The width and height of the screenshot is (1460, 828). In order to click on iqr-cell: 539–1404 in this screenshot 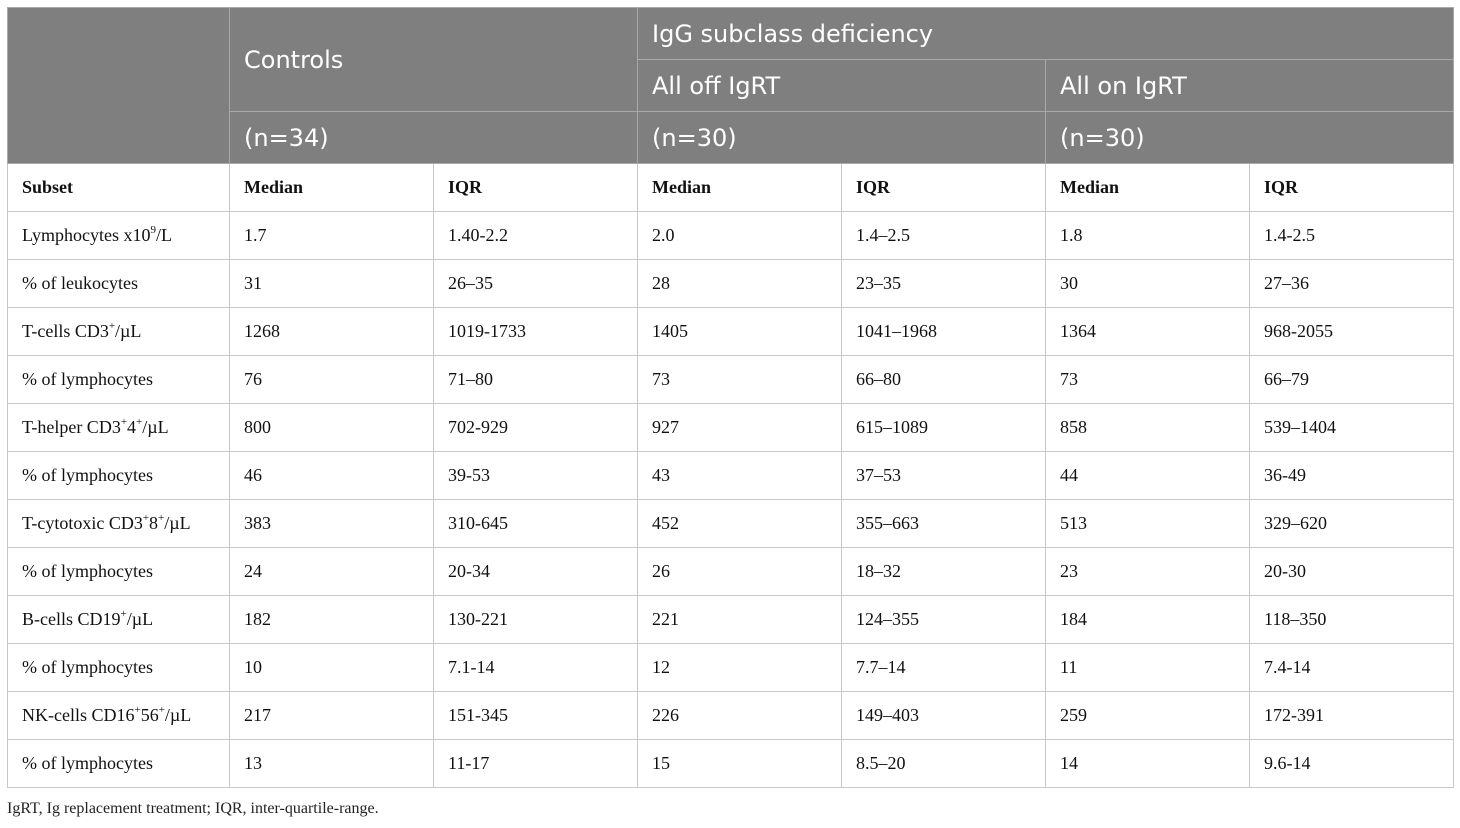, I will do `click(1352, 427)`.